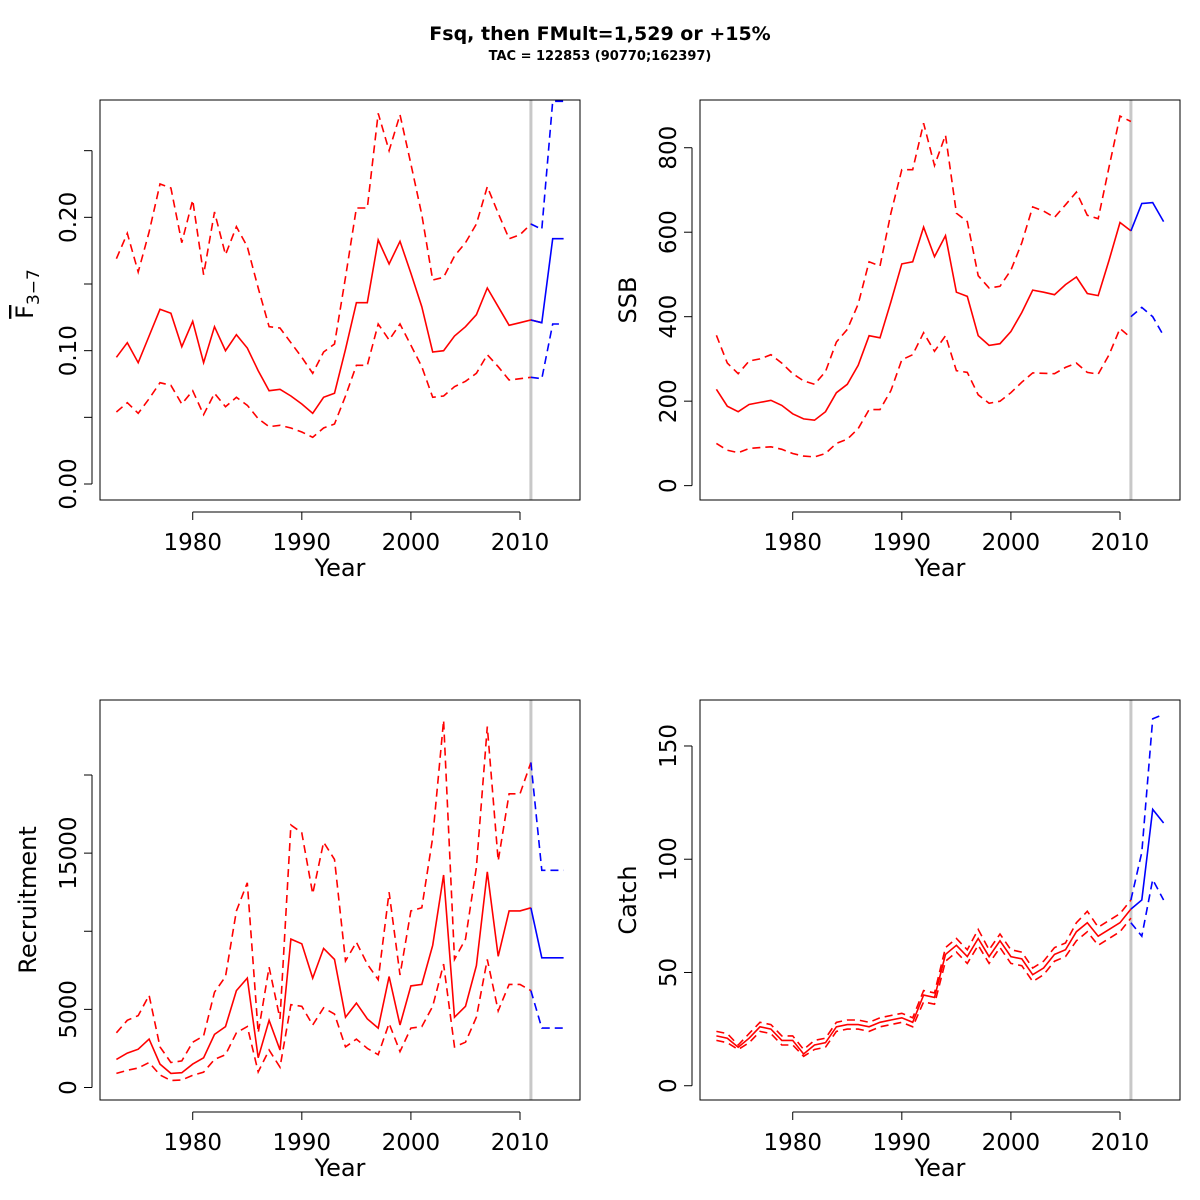  I want to click on figure-subtitle: TAC = 122853 (90770;162397), so click(600, 56).